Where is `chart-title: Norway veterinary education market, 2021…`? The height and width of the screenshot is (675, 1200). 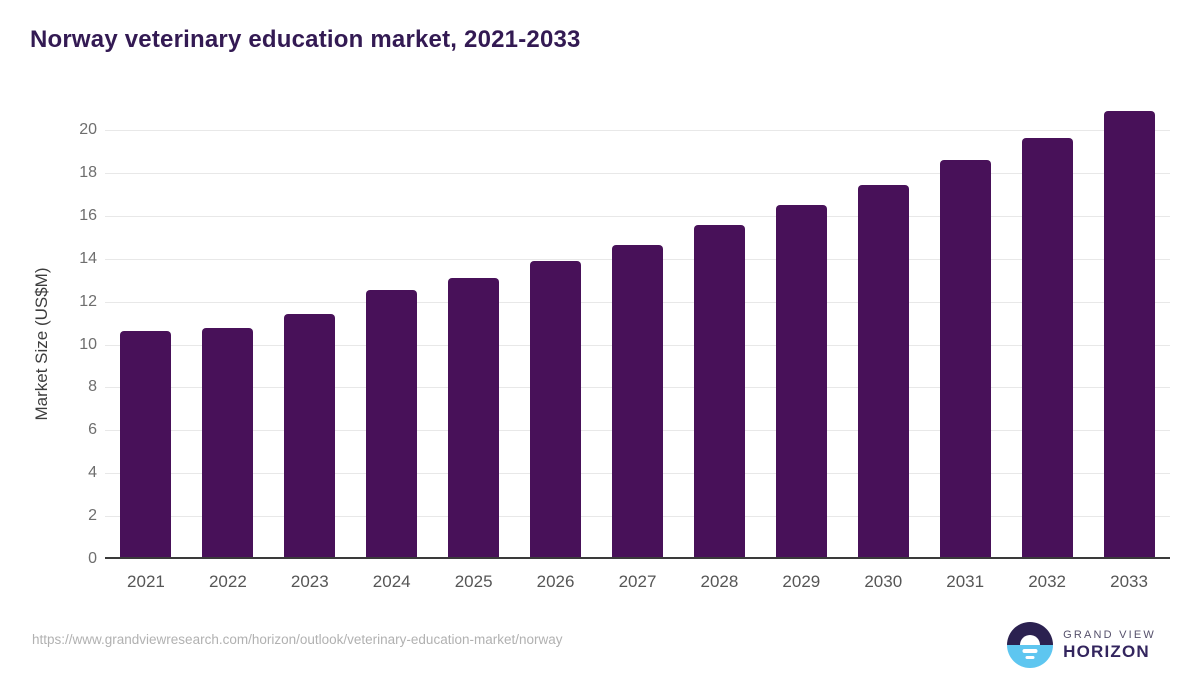 chart-title: Norway veterinary education market, 2021… is located at coordinates (305, 39).